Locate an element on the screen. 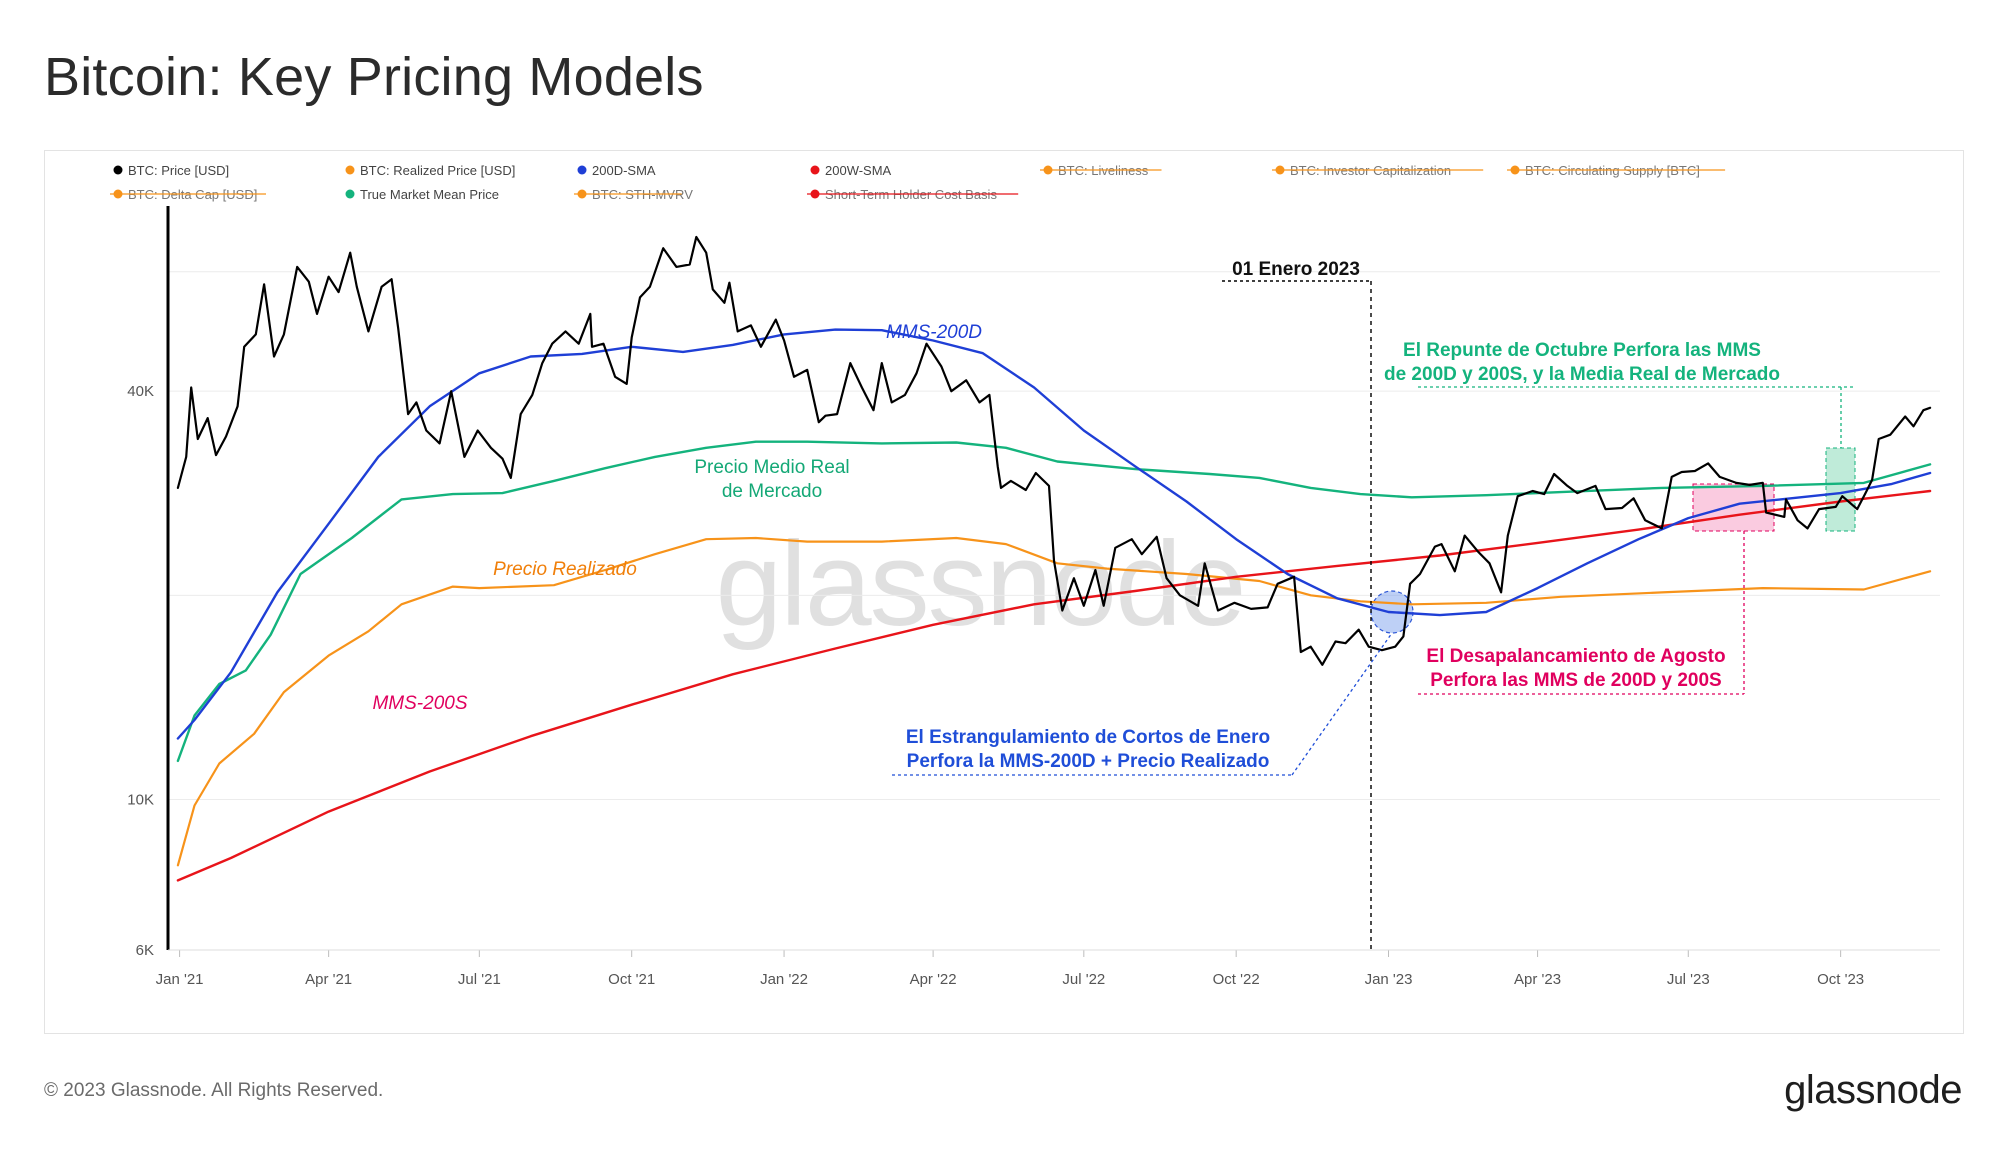 The image size is (2000, 1152). legend-label: 200D-SMA is located at coordinates (624, 170).